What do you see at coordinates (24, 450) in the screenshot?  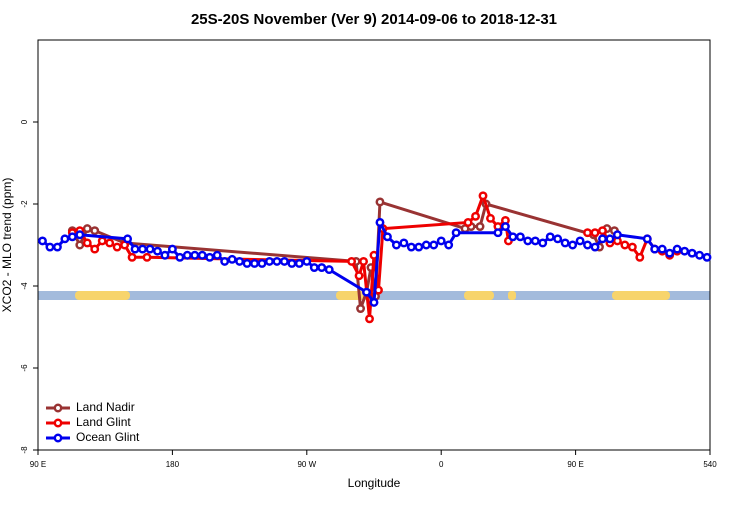 I see `y-tick-label: -8` at bounding box center [24, 450].